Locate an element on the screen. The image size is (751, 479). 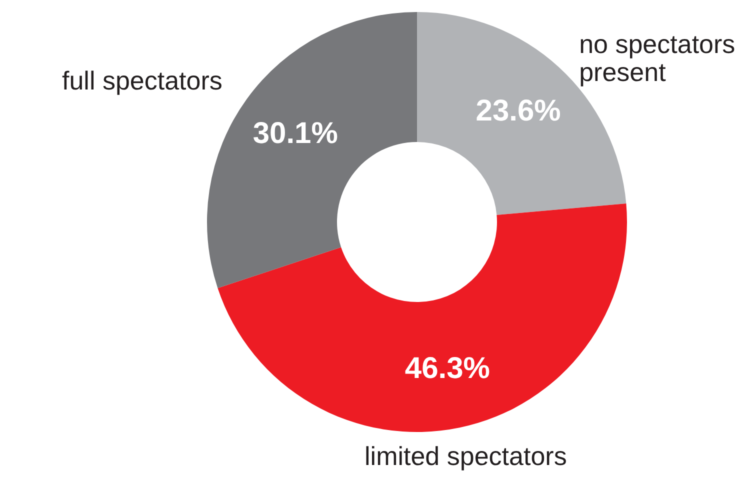
data-label: 46.3% is located at coordinates (447, 368).